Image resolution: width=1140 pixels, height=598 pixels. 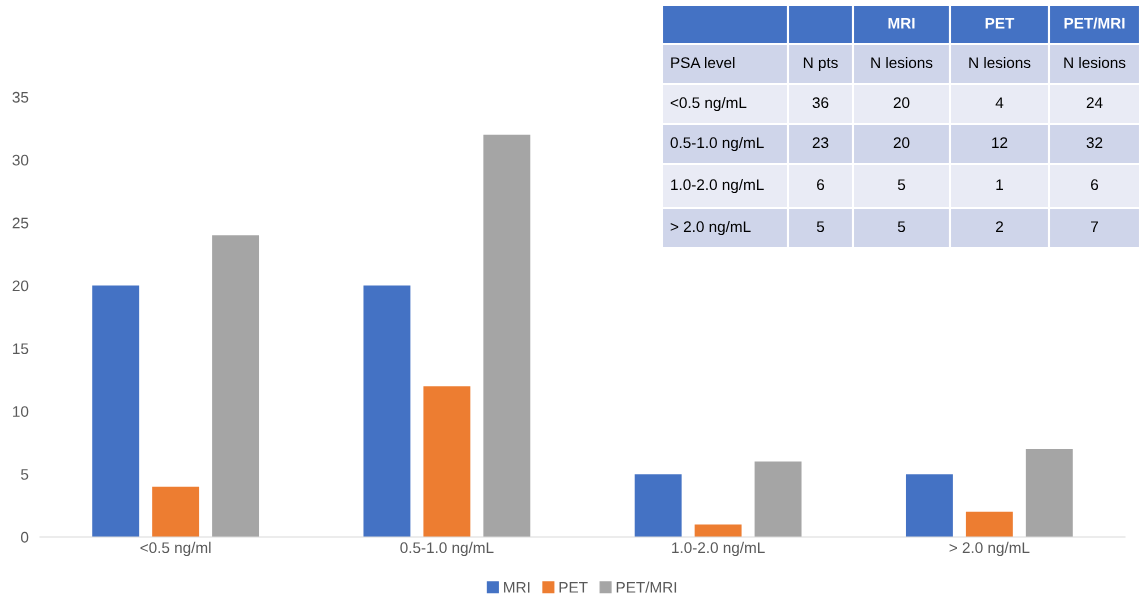 I want to click on annotation: 24, so click(x=1094, y=102).